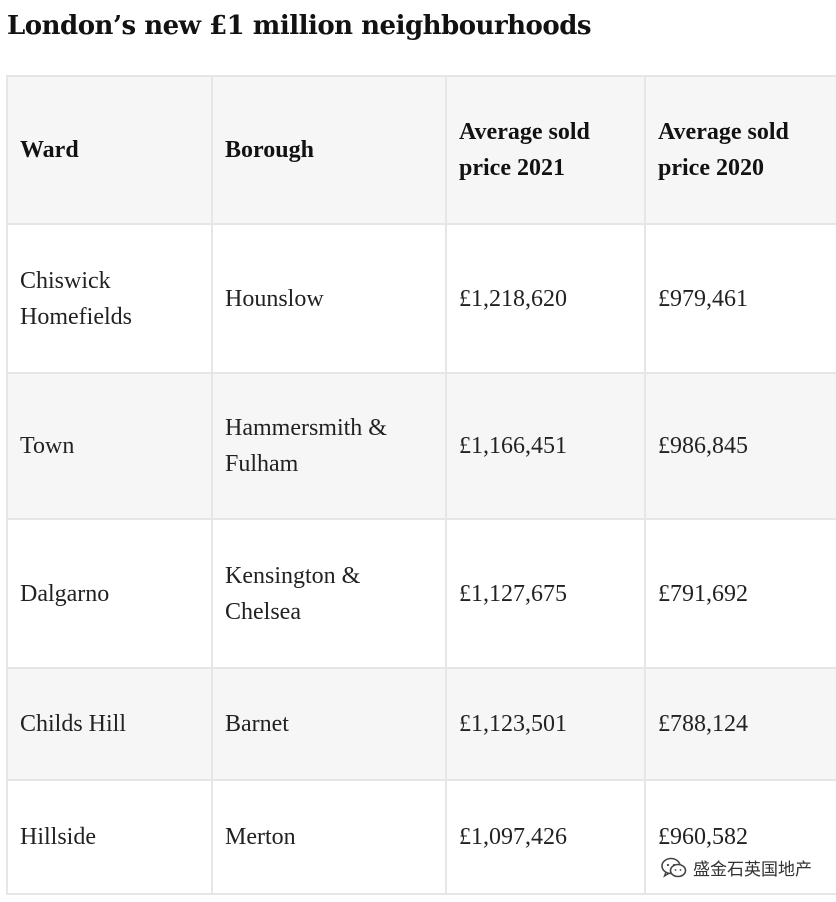  What do you see at coordinates (740, 298) in the screenshot?
I see `cell-price-2020: £979,461` at bounding box center [740, 298].